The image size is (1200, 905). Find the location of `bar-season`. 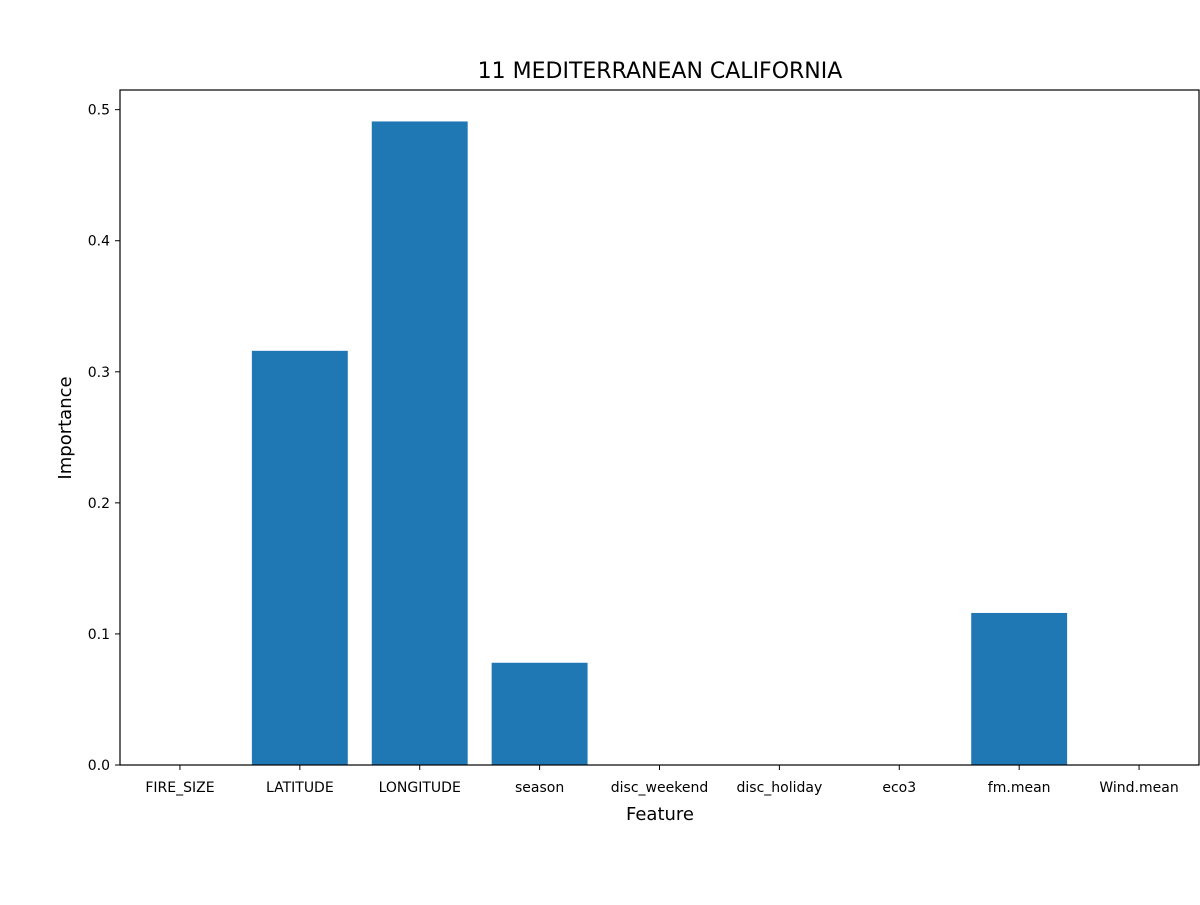

bar-season is located at coordinates (539, 713).